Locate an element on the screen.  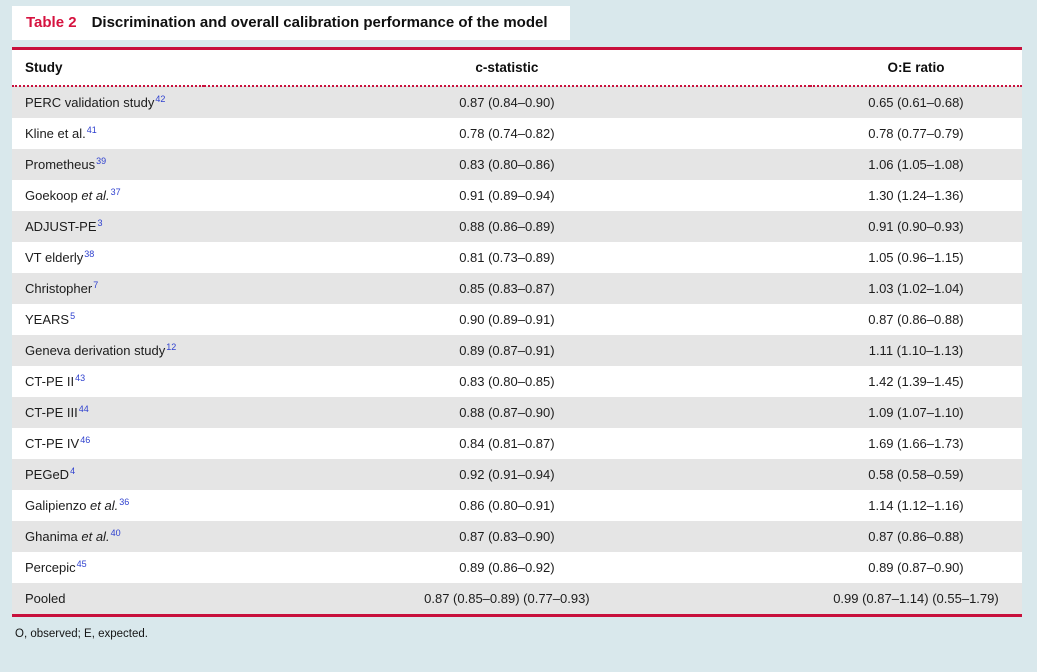
oe-ratio-value: 0.58 (0.58–0.59) is located at coordinates (916, 474).